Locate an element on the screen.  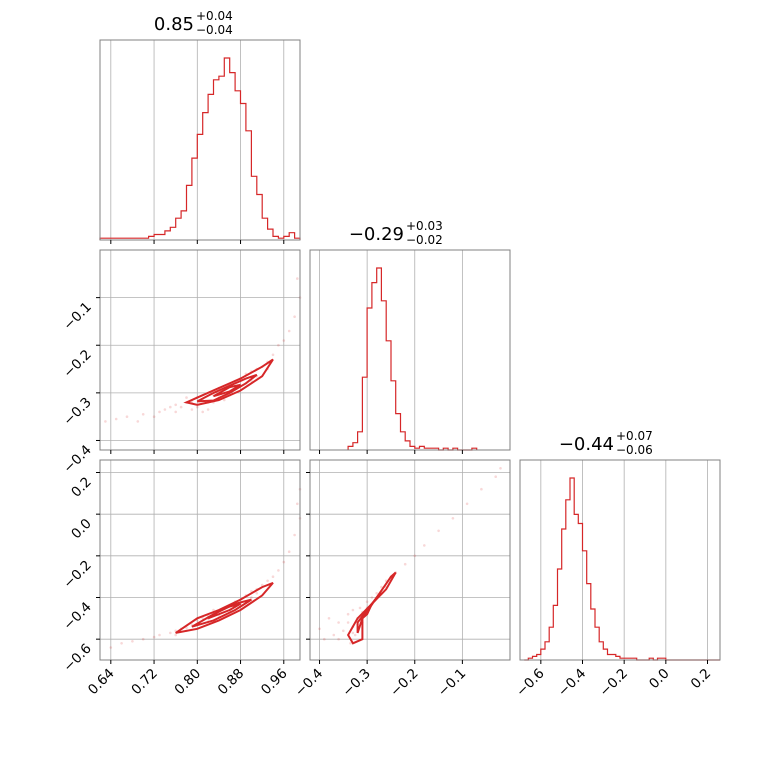
x-tick-label: 0.72 is located at coordinates (144, 682).